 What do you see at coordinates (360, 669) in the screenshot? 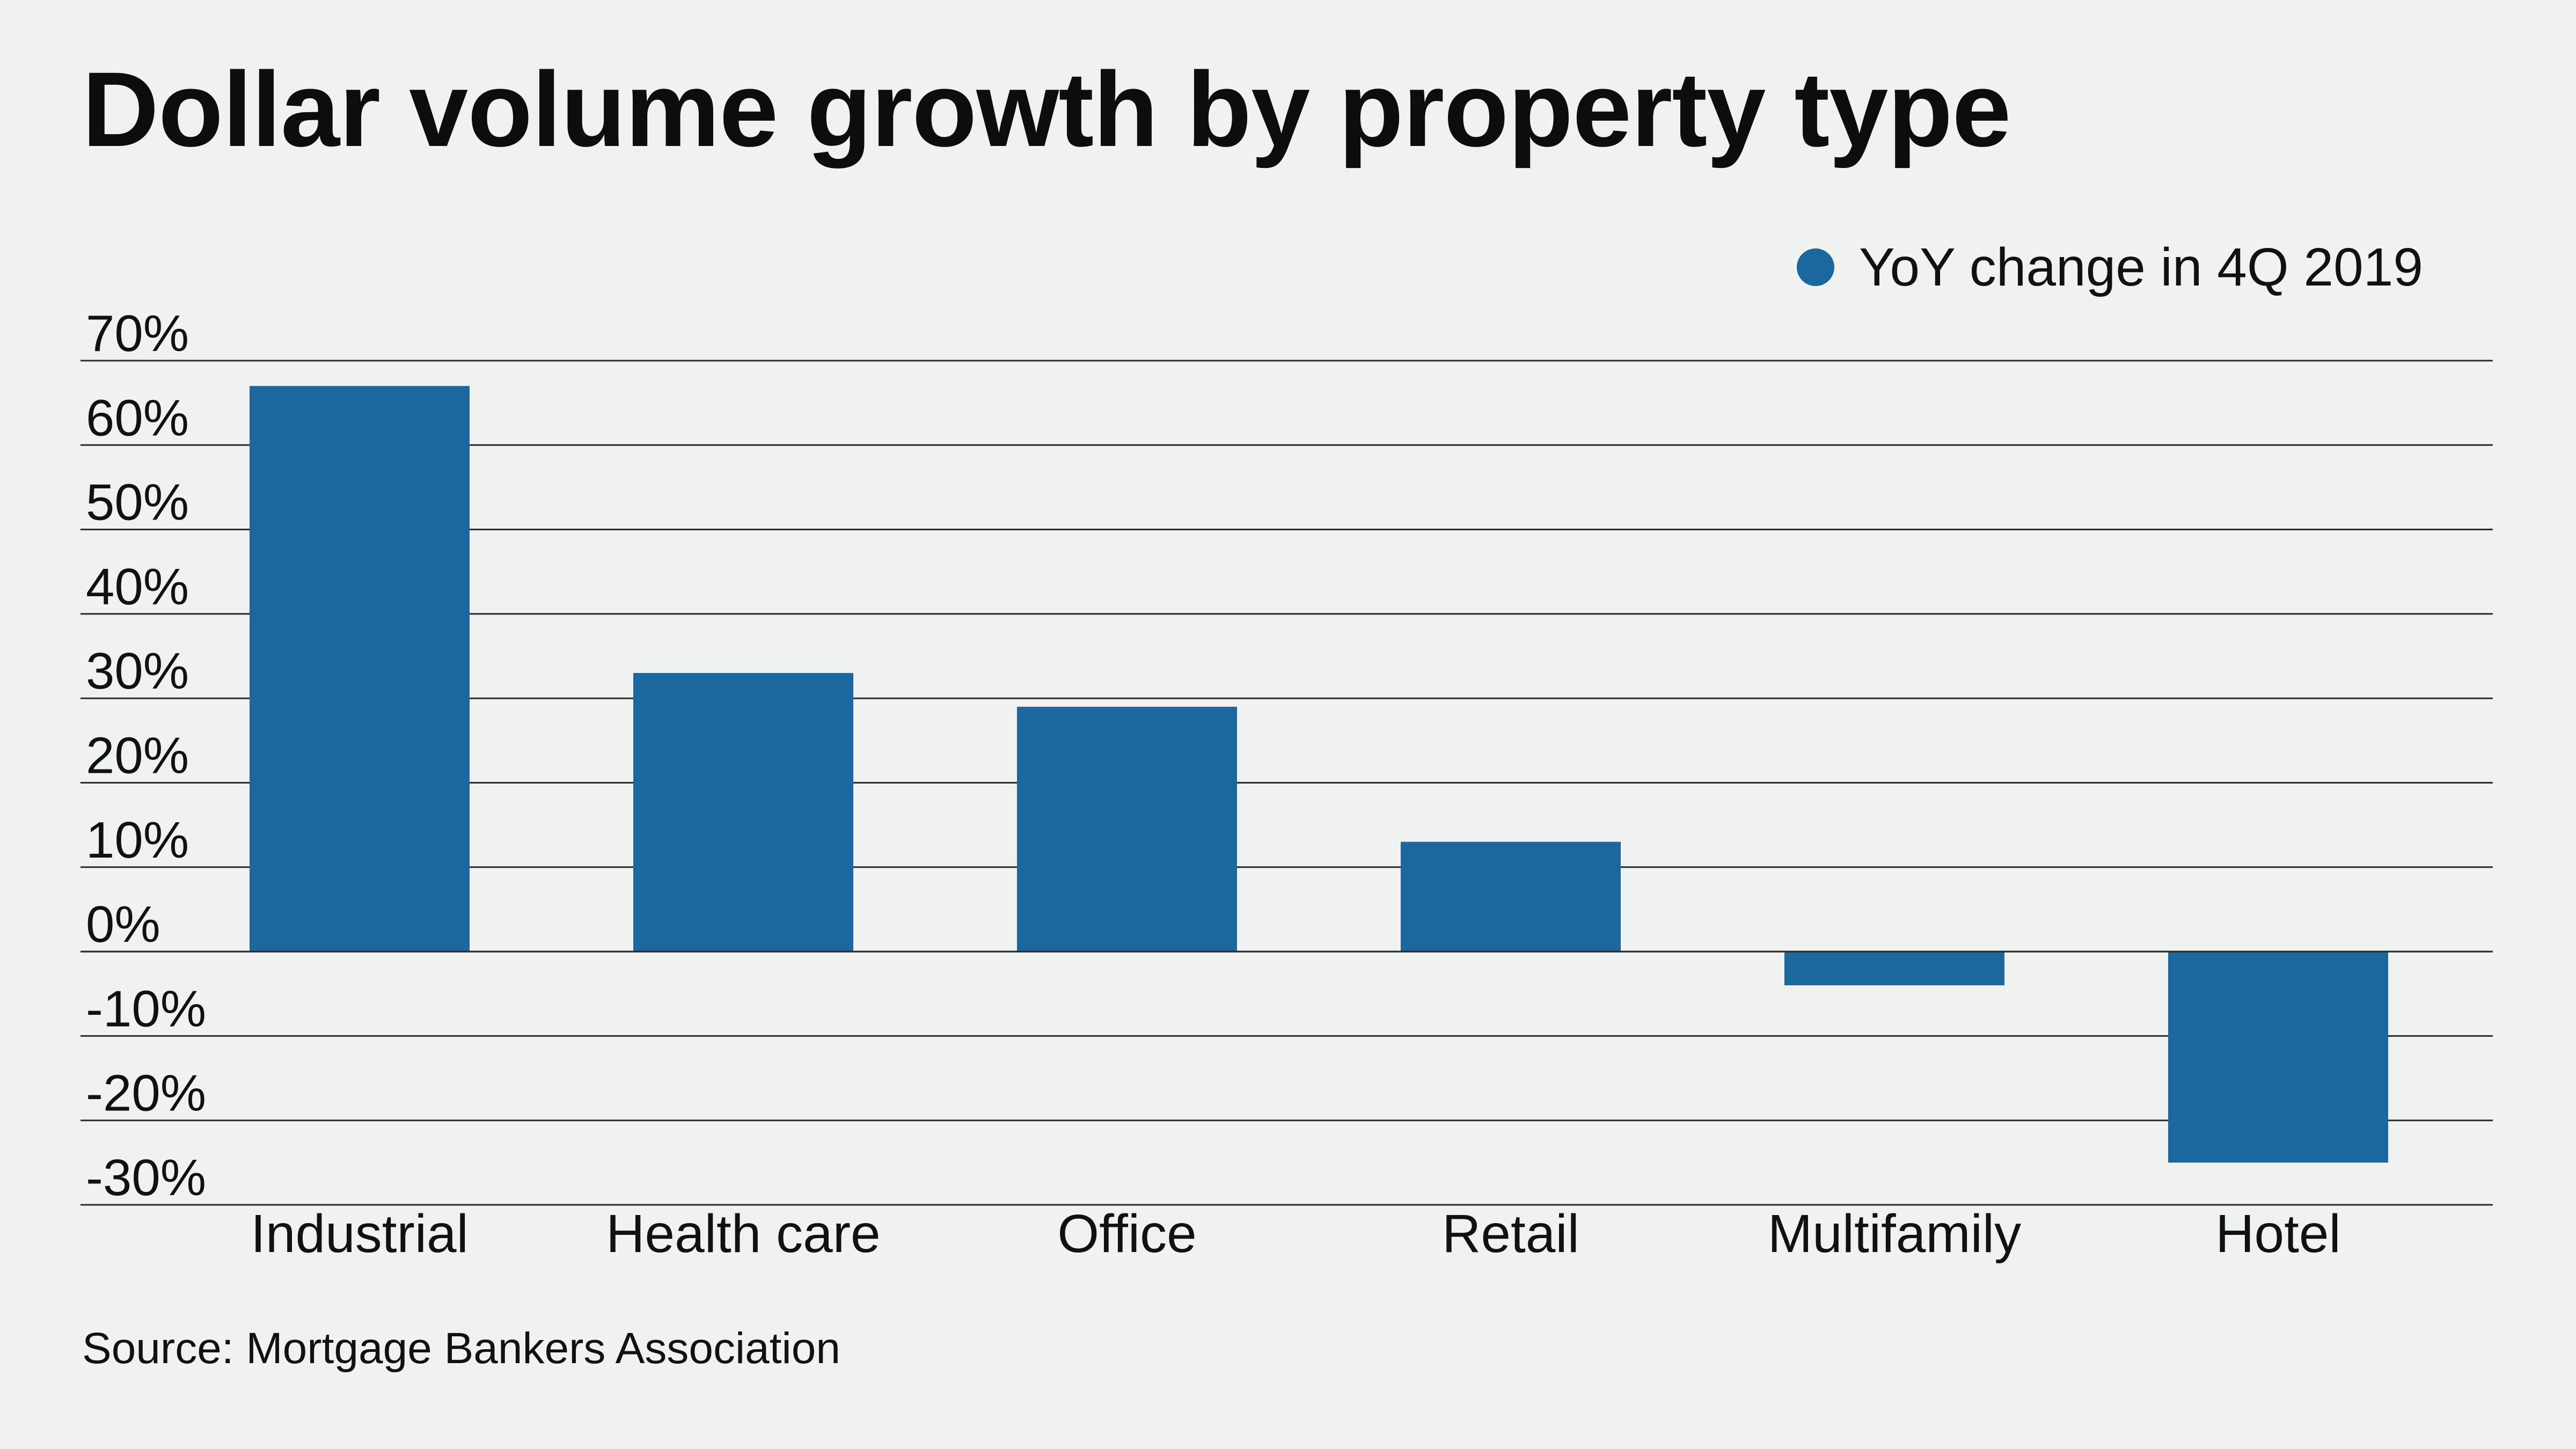
I see `bar-industrial` at bounding box center [360, 669].